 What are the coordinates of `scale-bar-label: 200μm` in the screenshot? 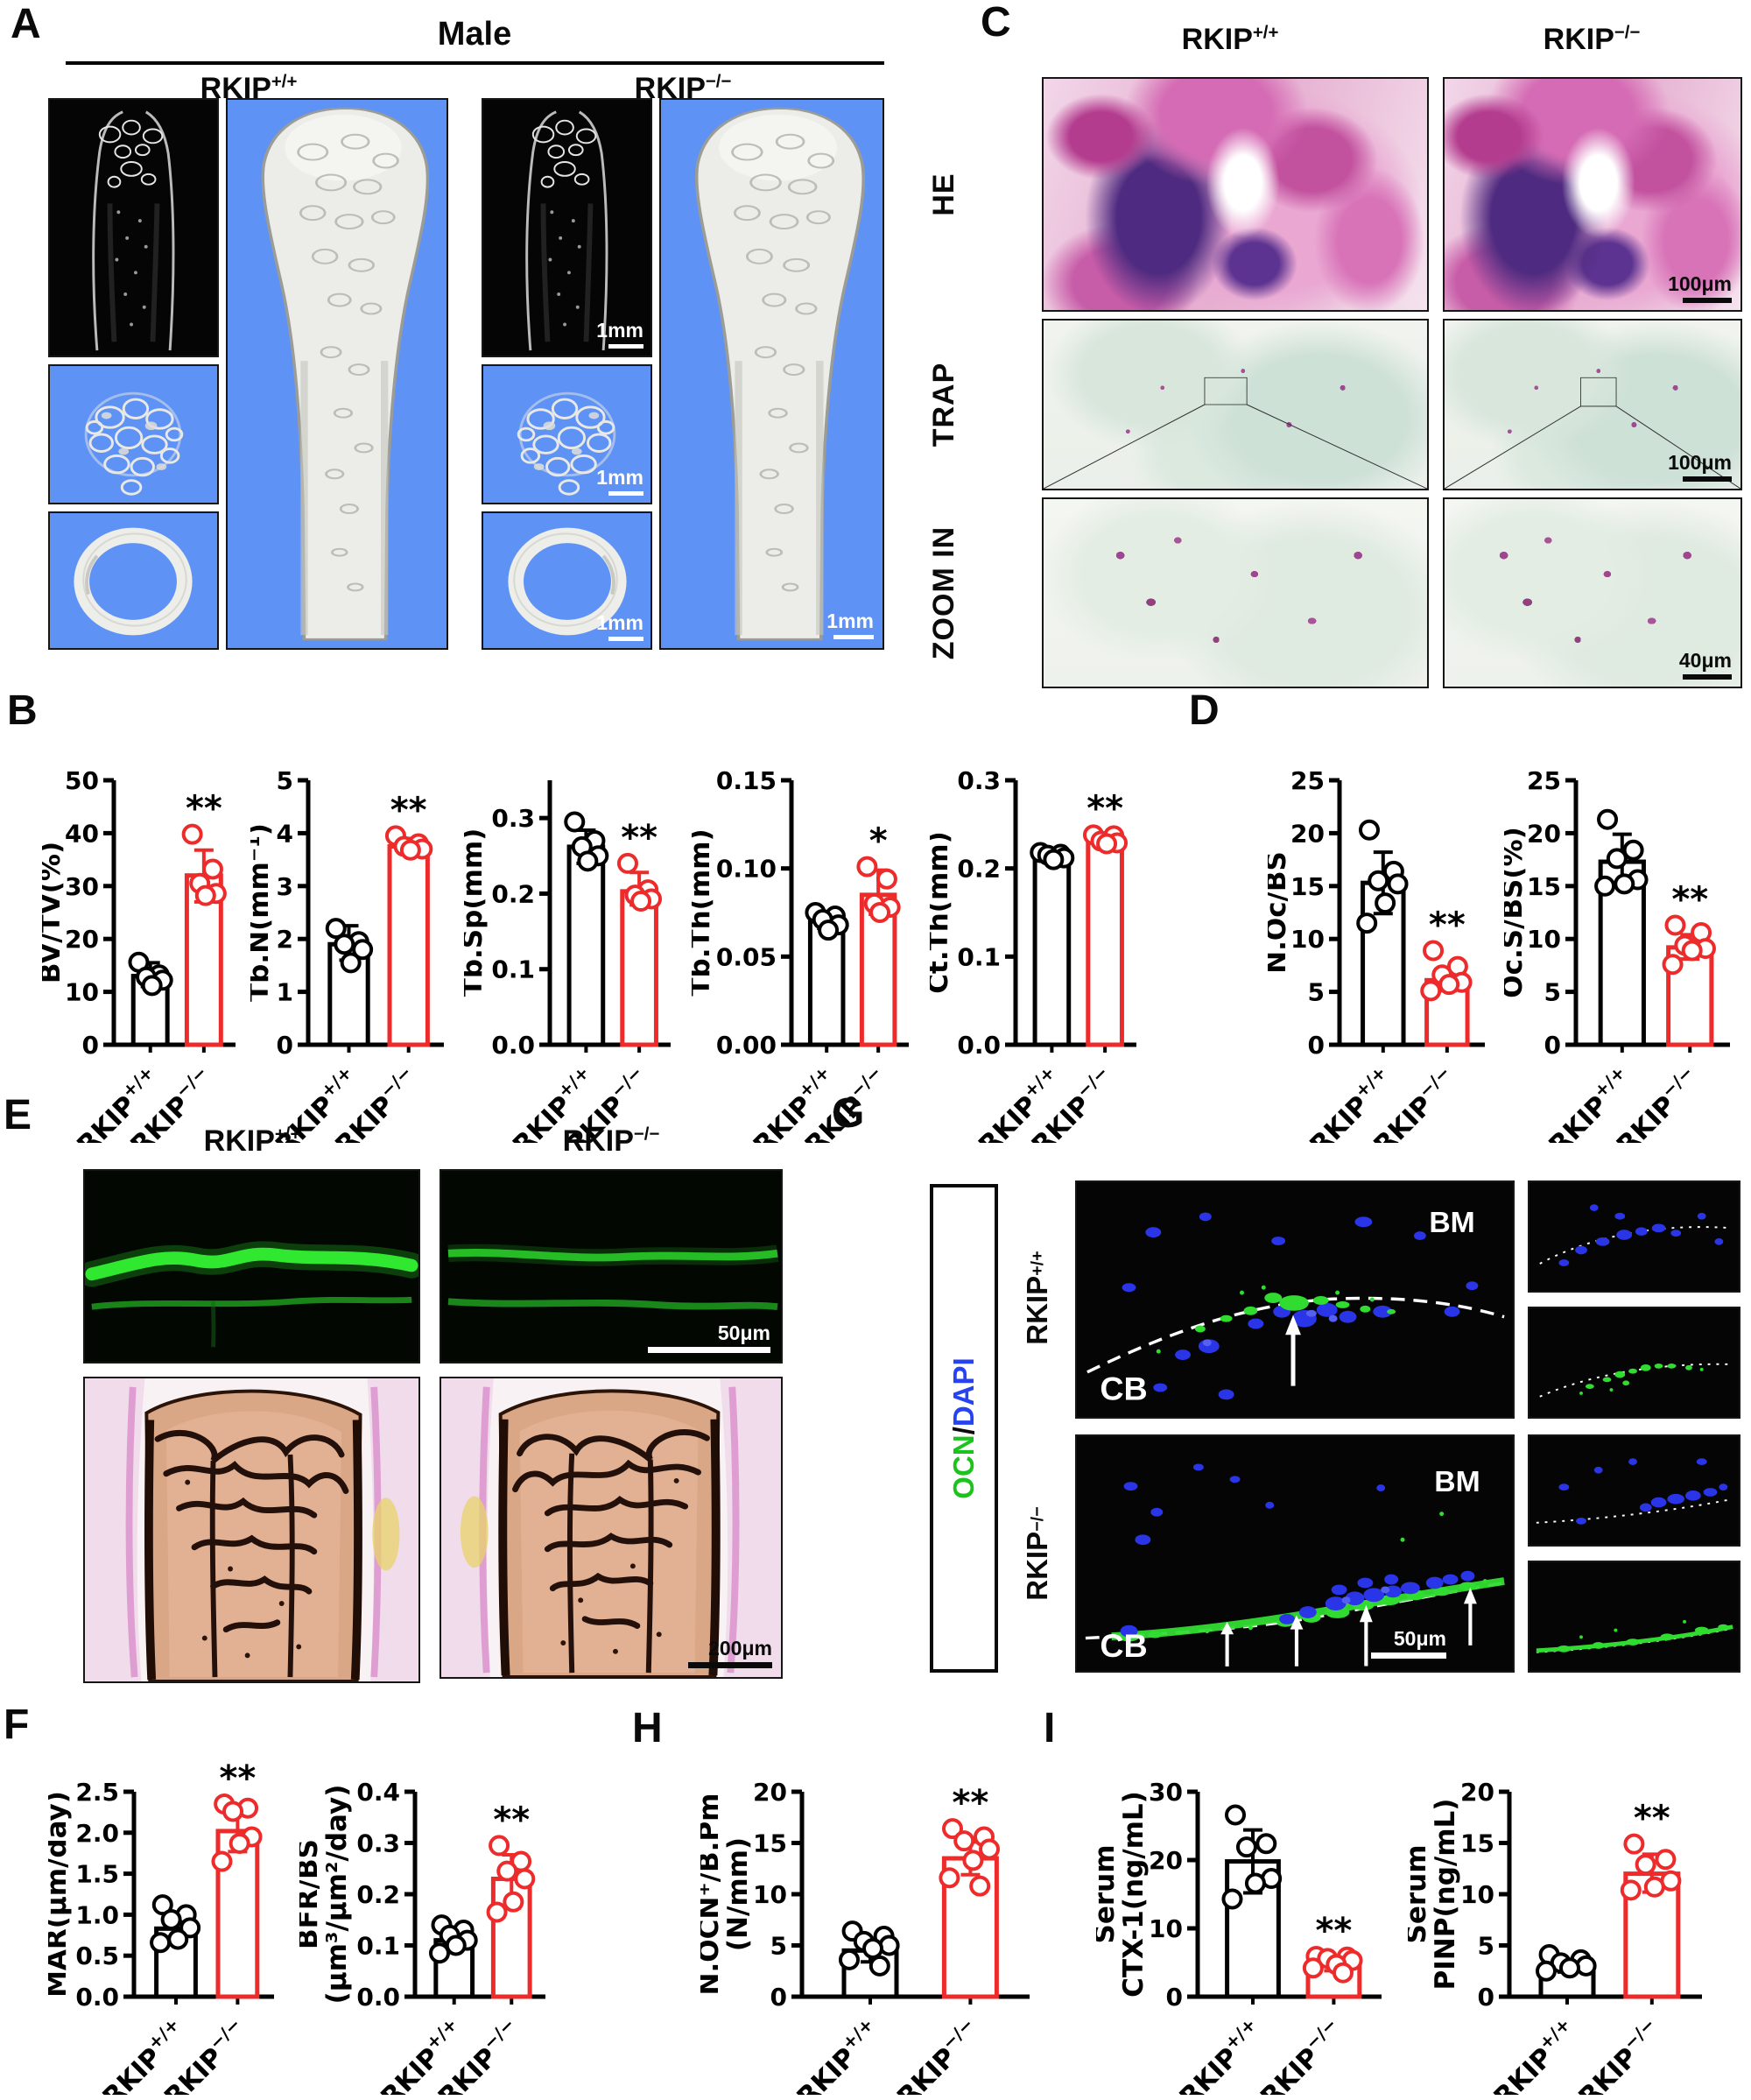 It's located at (740, 1648).